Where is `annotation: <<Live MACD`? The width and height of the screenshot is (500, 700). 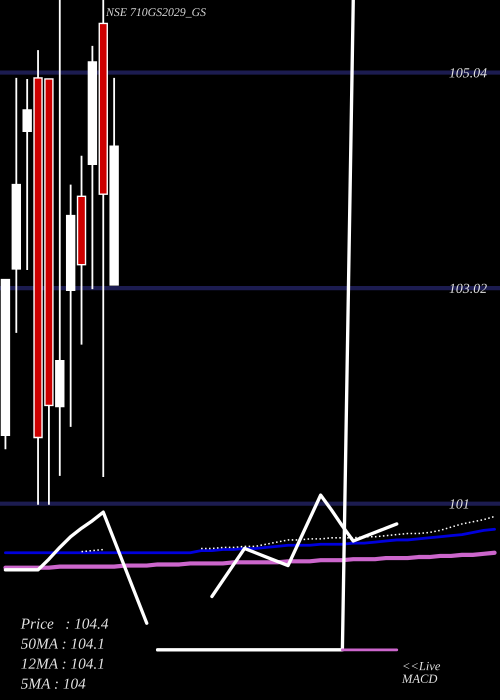
annotation: <<Live MACD is located at coordinates (421, 672).